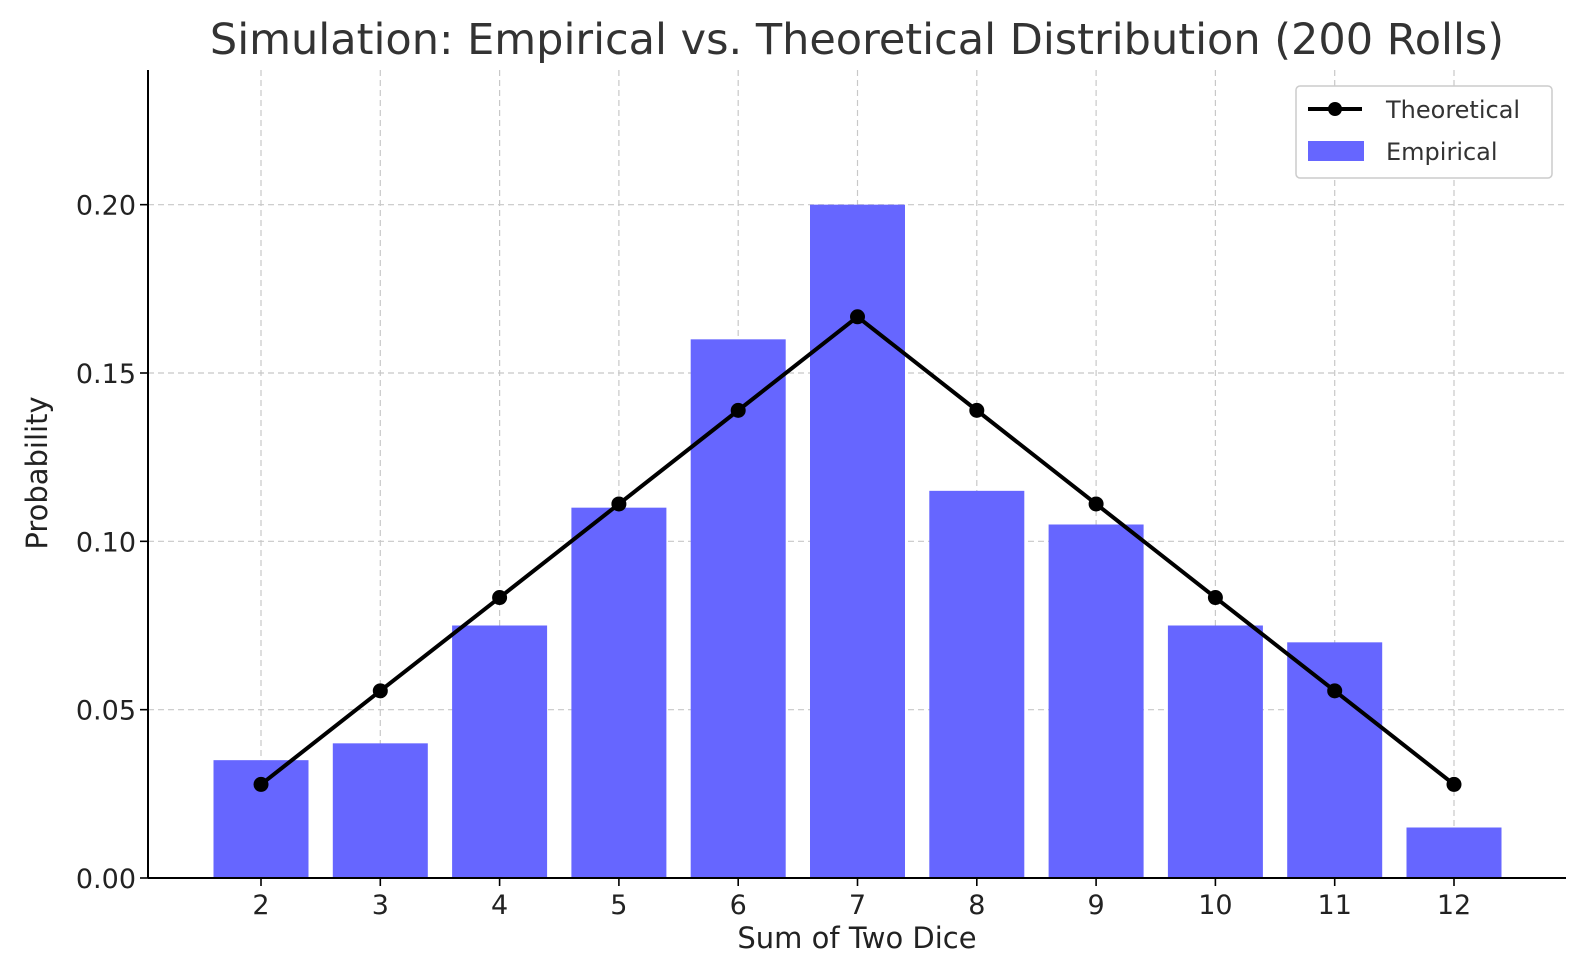 The height and width of the screenshot is (980, 1580). I want to click on y-tick-label: 0.15, so click(106, 374).